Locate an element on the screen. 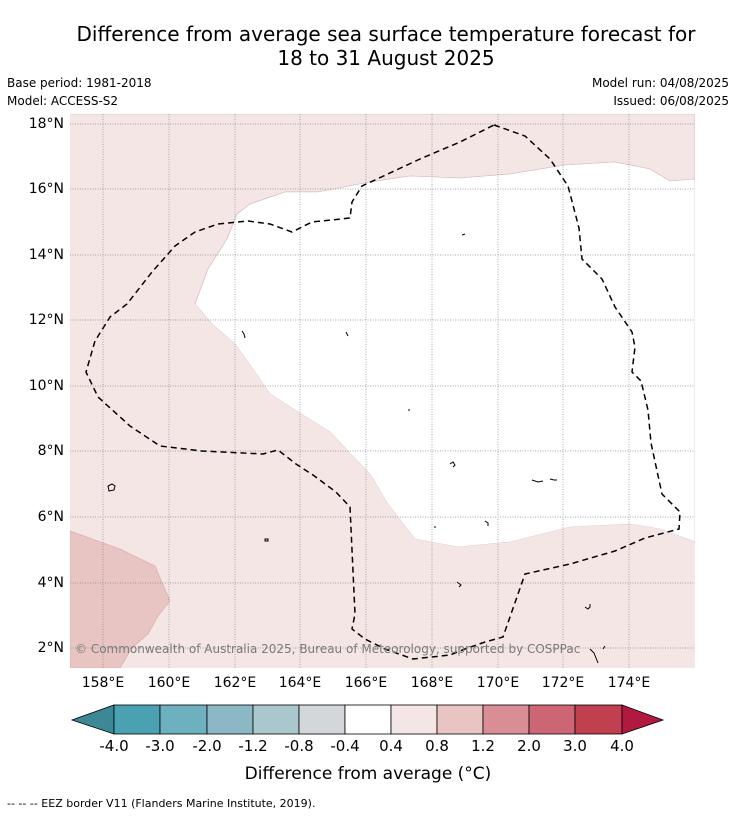  title-line-2: 18 to 31 August 2025 is located at coordinates (386, 58).